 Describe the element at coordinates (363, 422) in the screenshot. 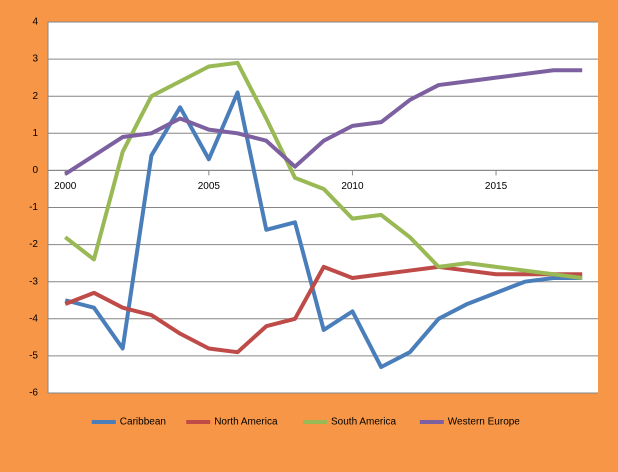

I see `legend-label: South America` at that location.